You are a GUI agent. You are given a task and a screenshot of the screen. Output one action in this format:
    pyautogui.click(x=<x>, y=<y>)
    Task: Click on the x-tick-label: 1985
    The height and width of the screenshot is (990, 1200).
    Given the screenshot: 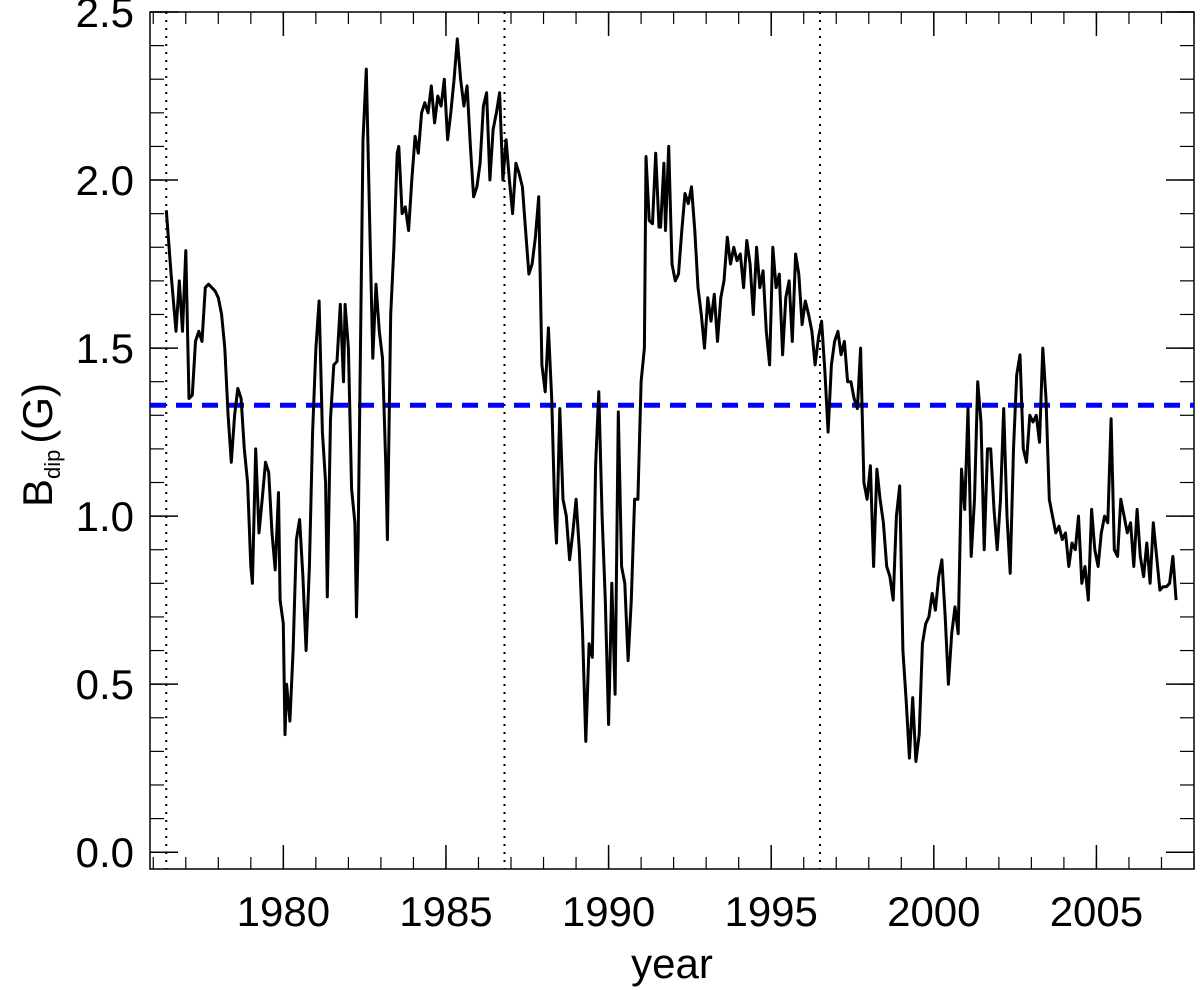 What is the action you would take?
    pyautogui.click(x=445, y=911)
    